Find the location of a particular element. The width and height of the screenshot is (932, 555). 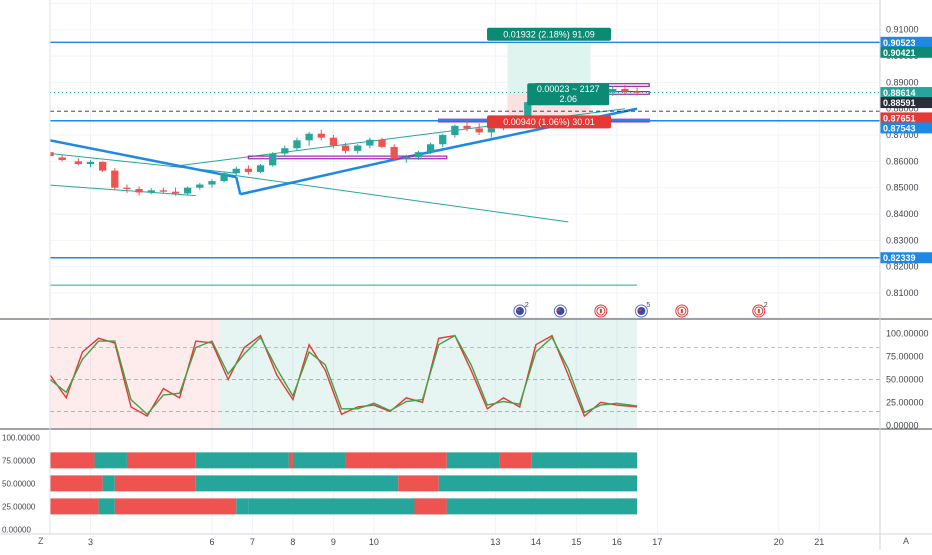

oscillator-axis: 100.00000 75.00000 50.00000 25.00000 0.00000 is located at coordinates (907, 380).